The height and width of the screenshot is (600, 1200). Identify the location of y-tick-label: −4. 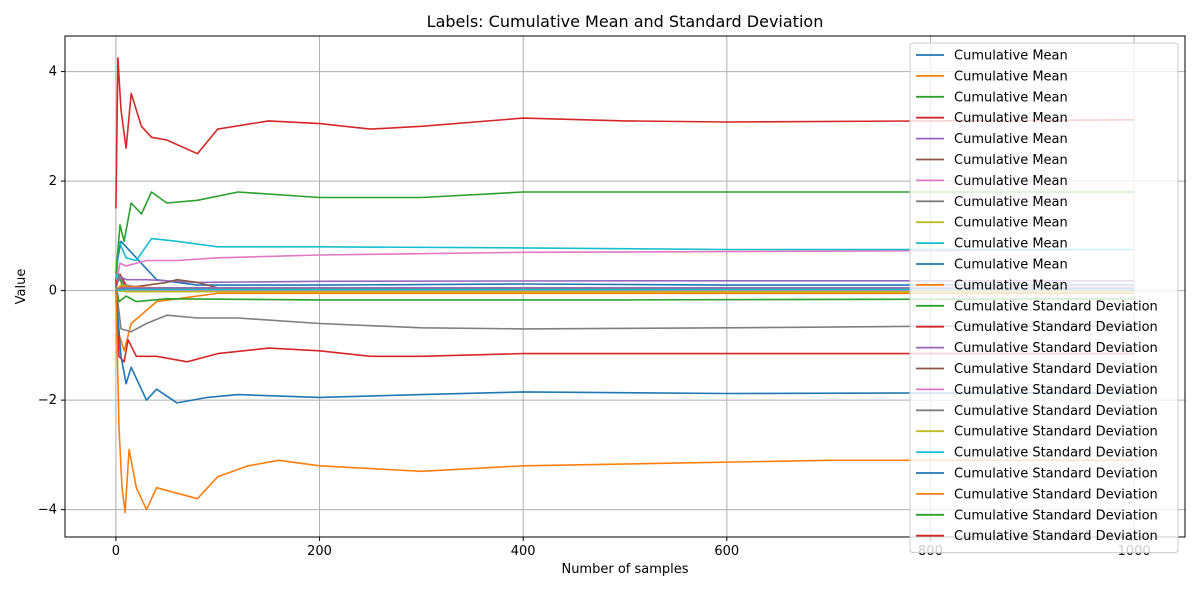
(47, 510).